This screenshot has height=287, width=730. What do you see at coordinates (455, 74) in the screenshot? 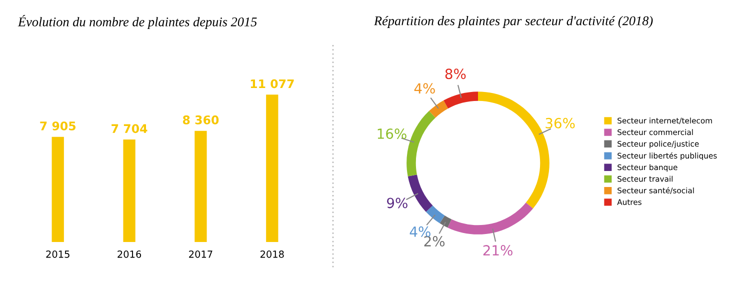
I see `data-label: 8%` at bounding box center [455, 74].